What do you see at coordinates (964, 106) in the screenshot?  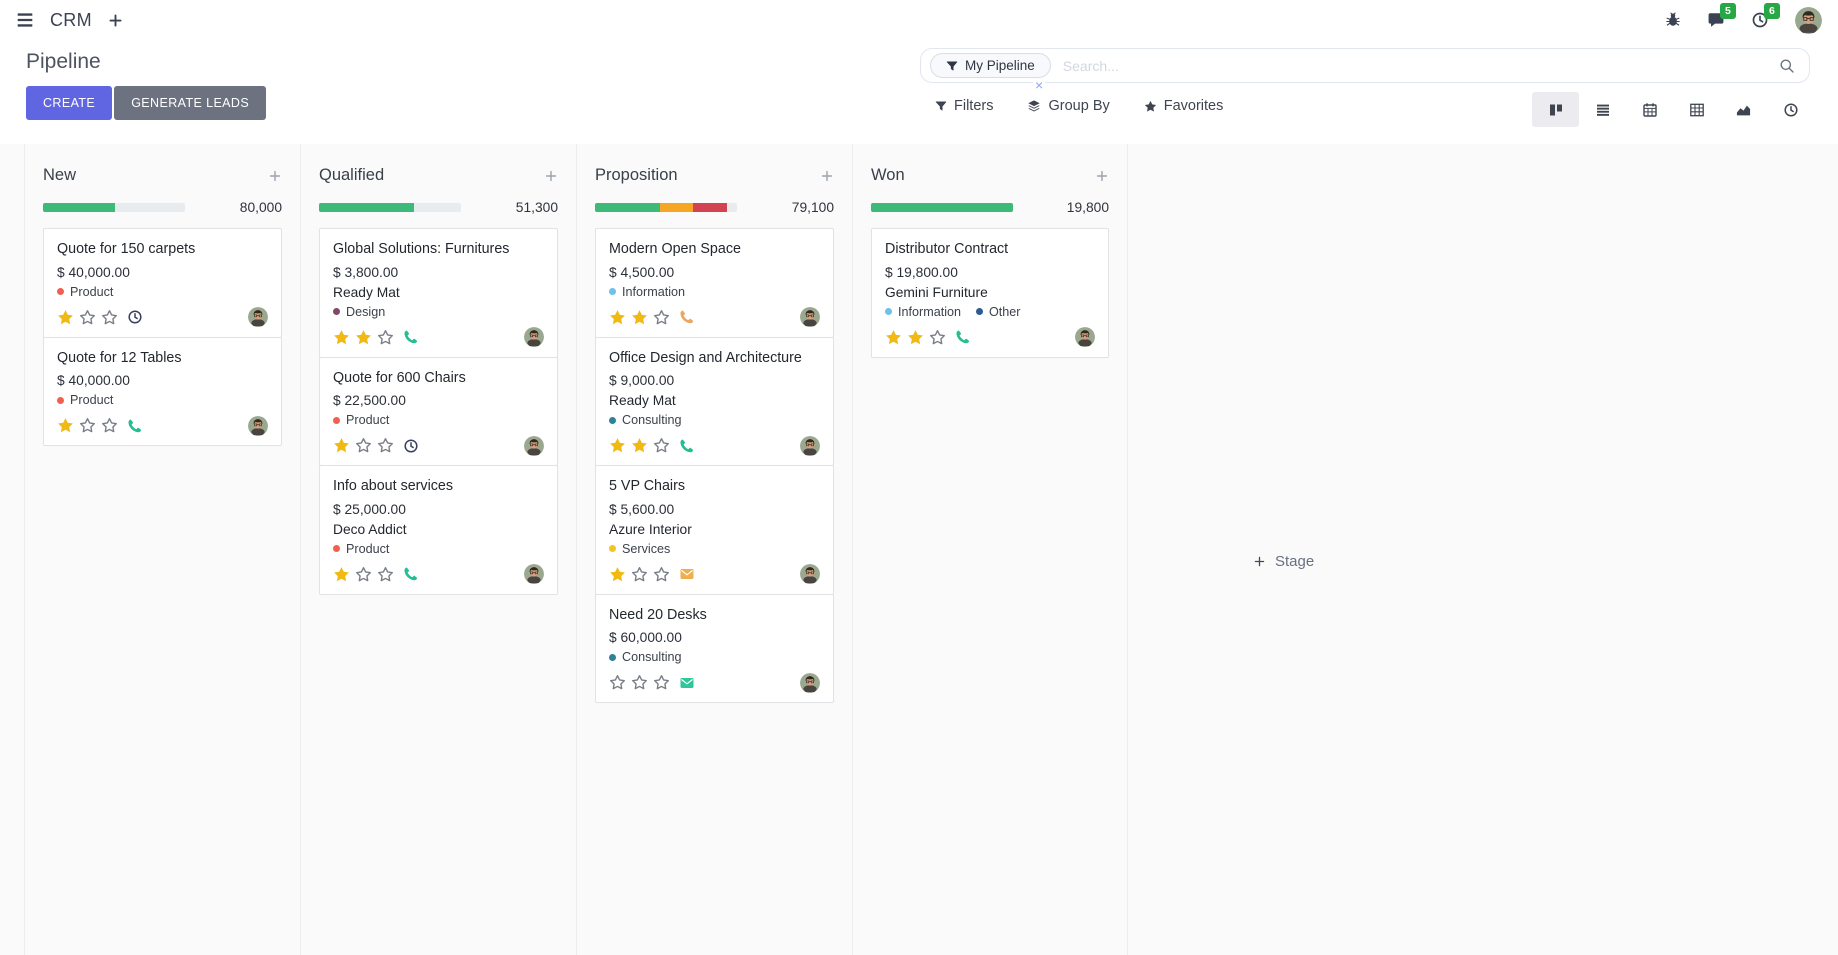 I see `filters-menu: Filters` at bounding box center [964, 106].